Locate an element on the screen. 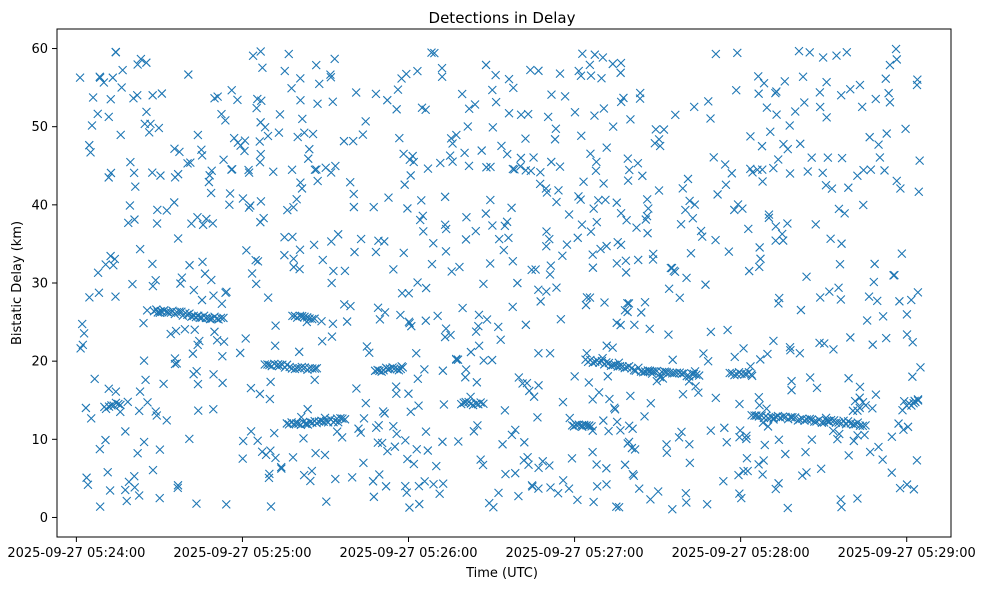 The height and width of the screenshot is (590, 983). y-tick-label: 40 is located at coordinates (39, 205).